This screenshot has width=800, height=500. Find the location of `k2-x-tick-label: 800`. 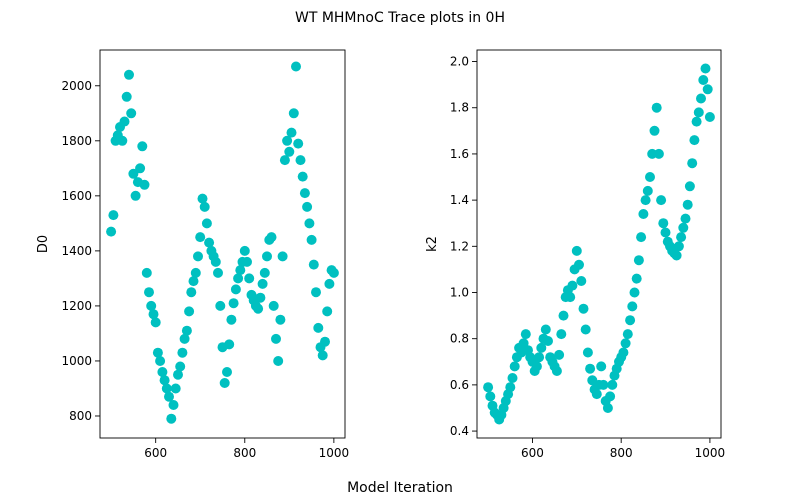

k2-x-tick-label: 800 is located at coordinates (621, 453).